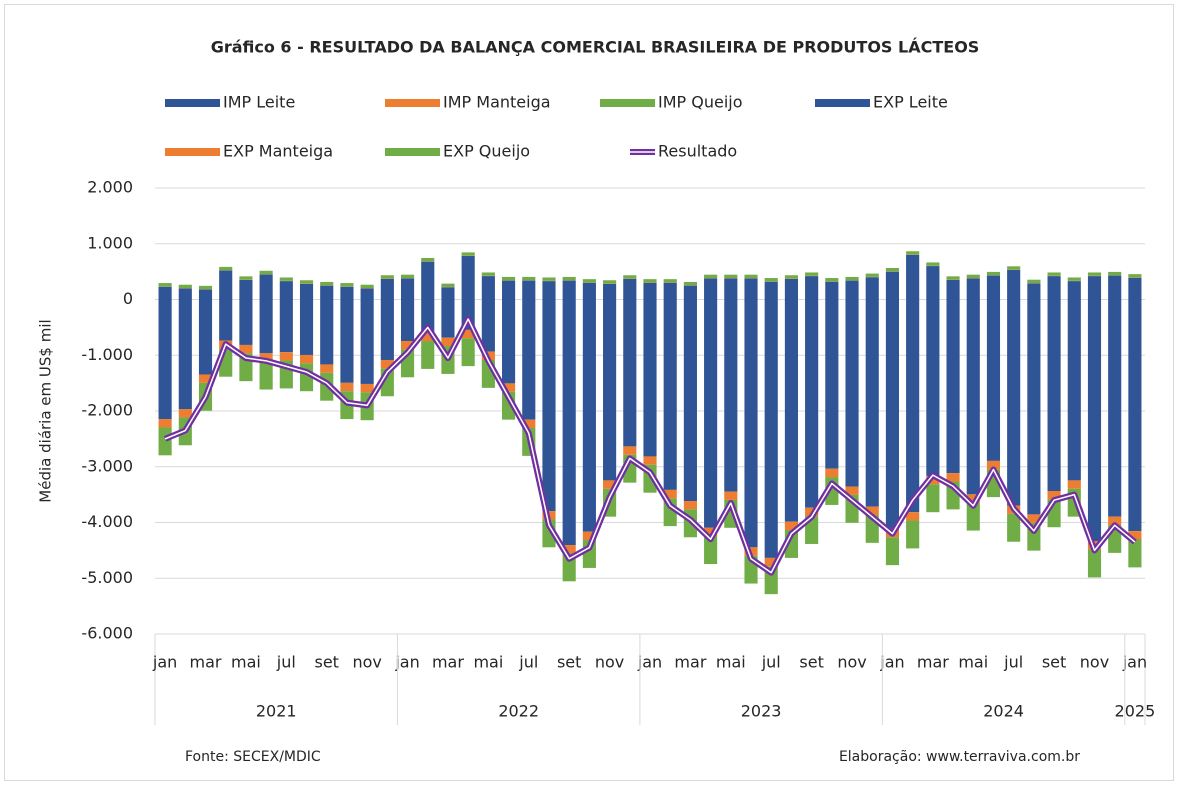 Image resolution: width=1178 pixels, height=785 pixels. I want to click on y-tick-label: -2.000, so click(107, 410).